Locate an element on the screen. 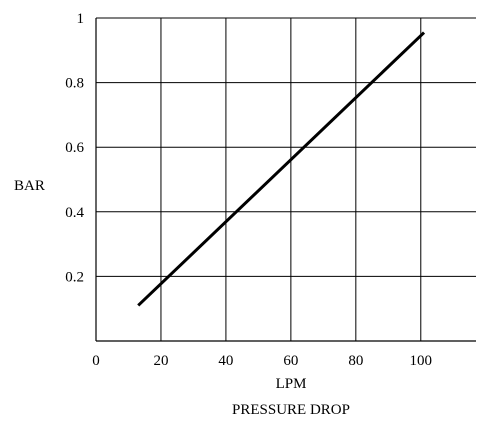 Image resolution: width=477 pixels, height=421 pixels. y-tick-label: 0.2 is located at coordinates (74, 277).